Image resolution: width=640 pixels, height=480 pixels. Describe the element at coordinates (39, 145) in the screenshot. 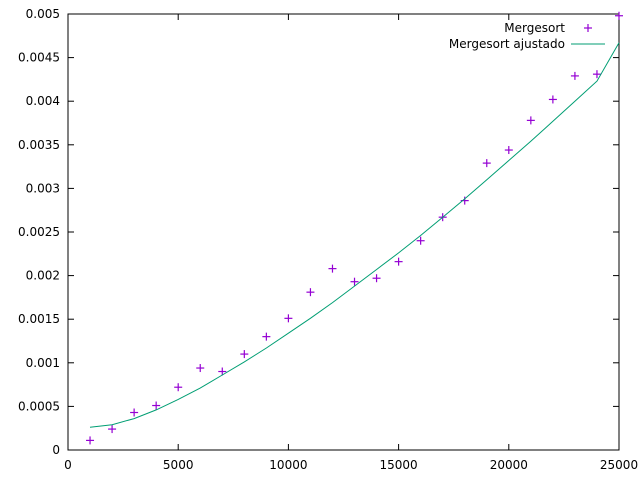

I see `y-tick-label: 0.0035` at that location.